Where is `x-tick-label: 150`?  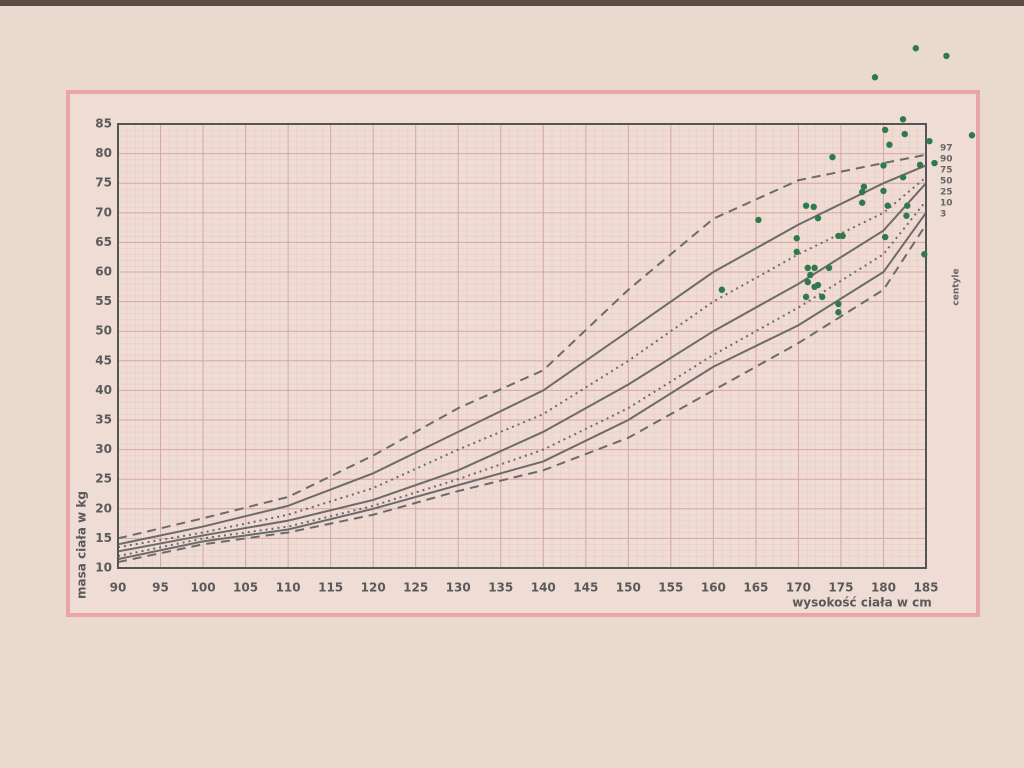 x-tick-label: 150 is located at coordinates (628, 588).